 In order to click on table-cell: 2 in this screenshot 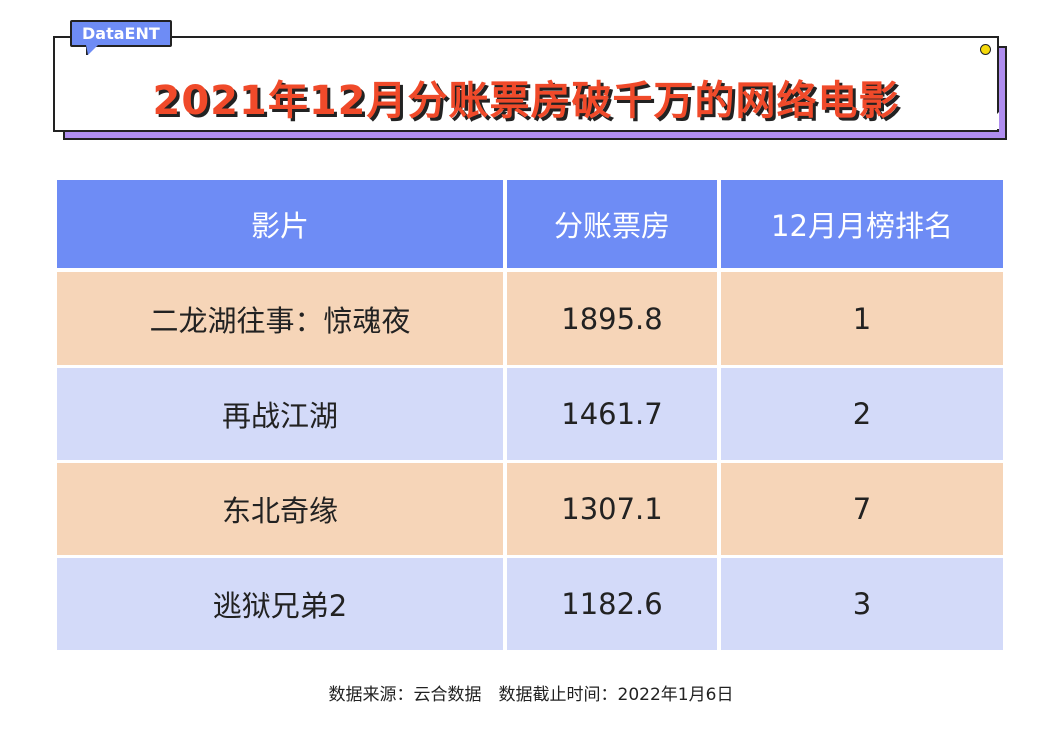, I will do `click(862, 414)`.